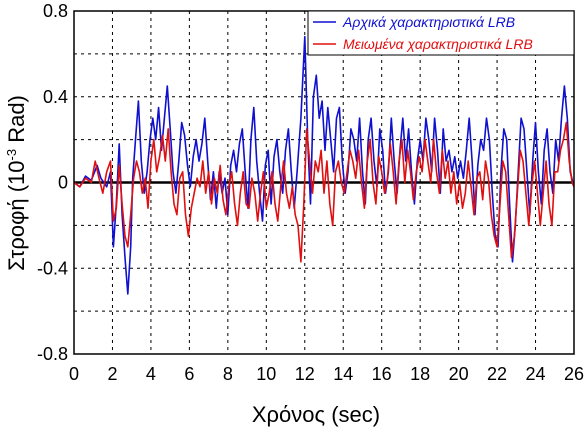  Describe the element at coordinates (228, 374) in the screenshot. I see `x-tick-label: 8` at that location.